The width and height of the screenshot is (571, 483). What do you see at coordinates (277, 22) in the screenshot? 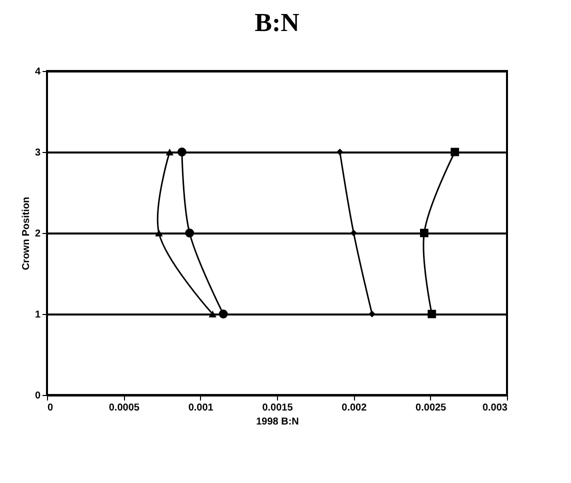
I see `chart-title: B:N` at bounding box center [277, 22].